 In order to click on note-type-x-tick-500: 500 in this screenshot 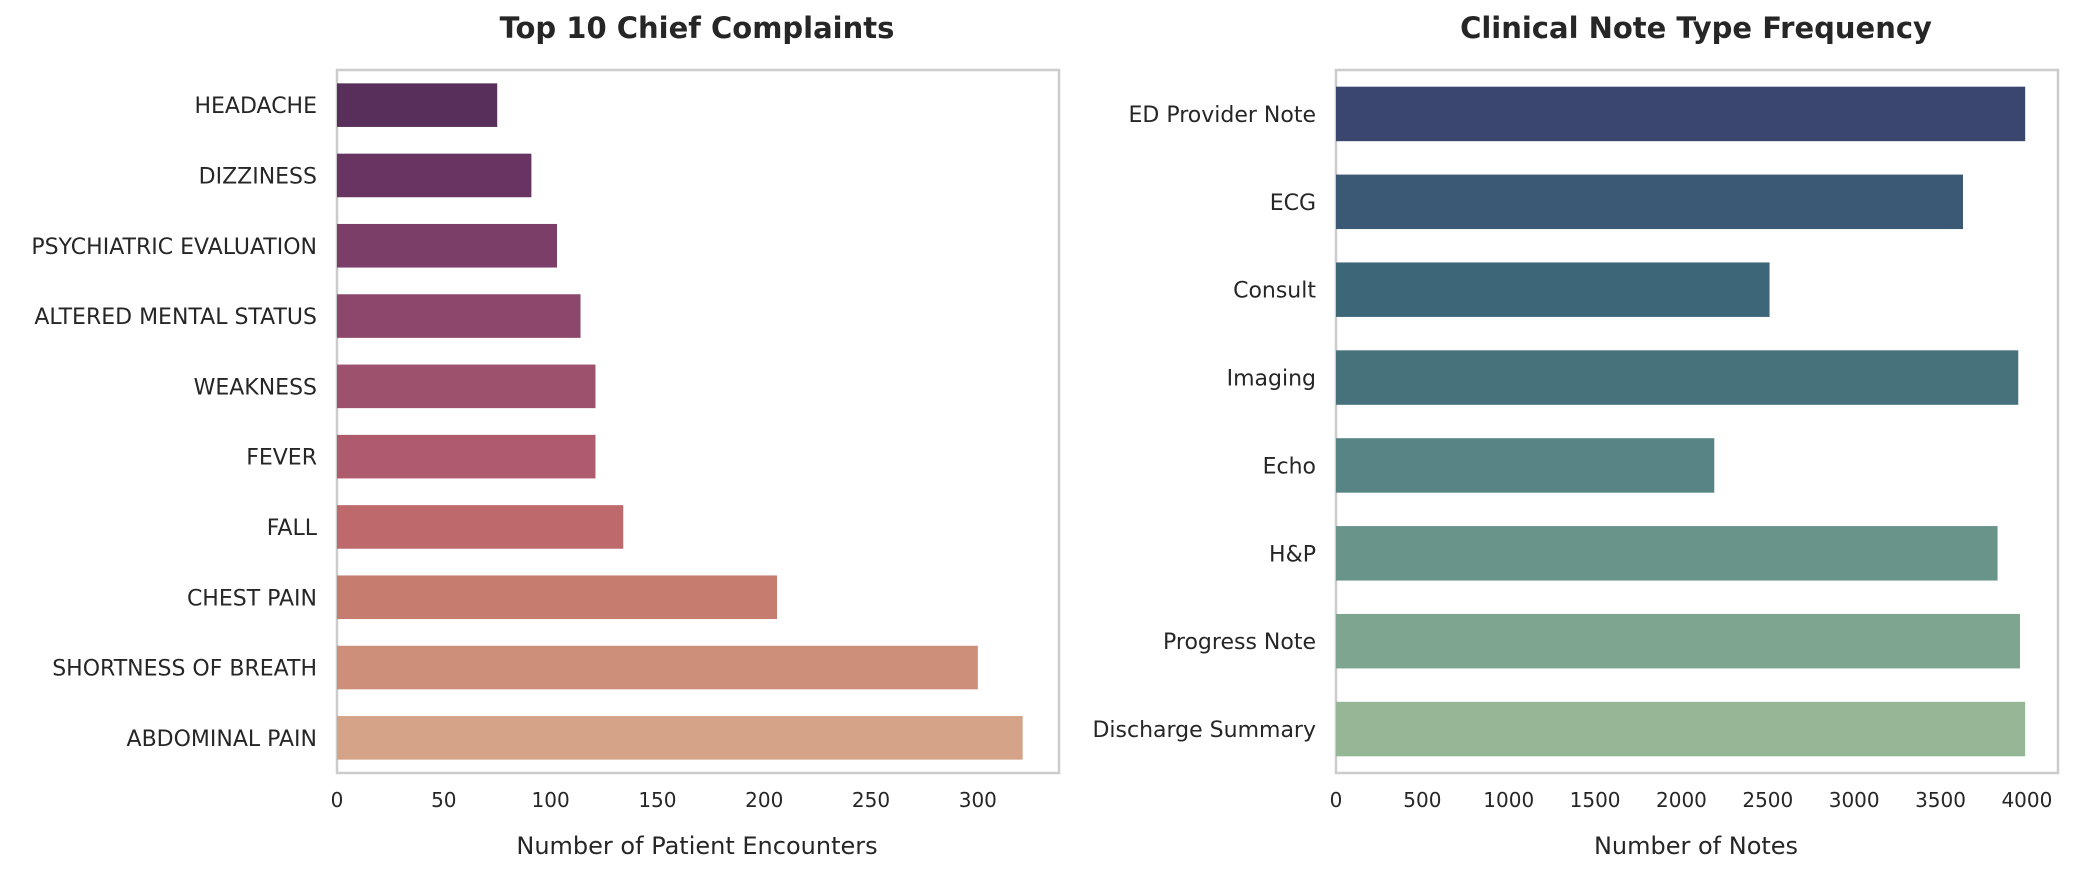, I will do `click(1422, 800)`.